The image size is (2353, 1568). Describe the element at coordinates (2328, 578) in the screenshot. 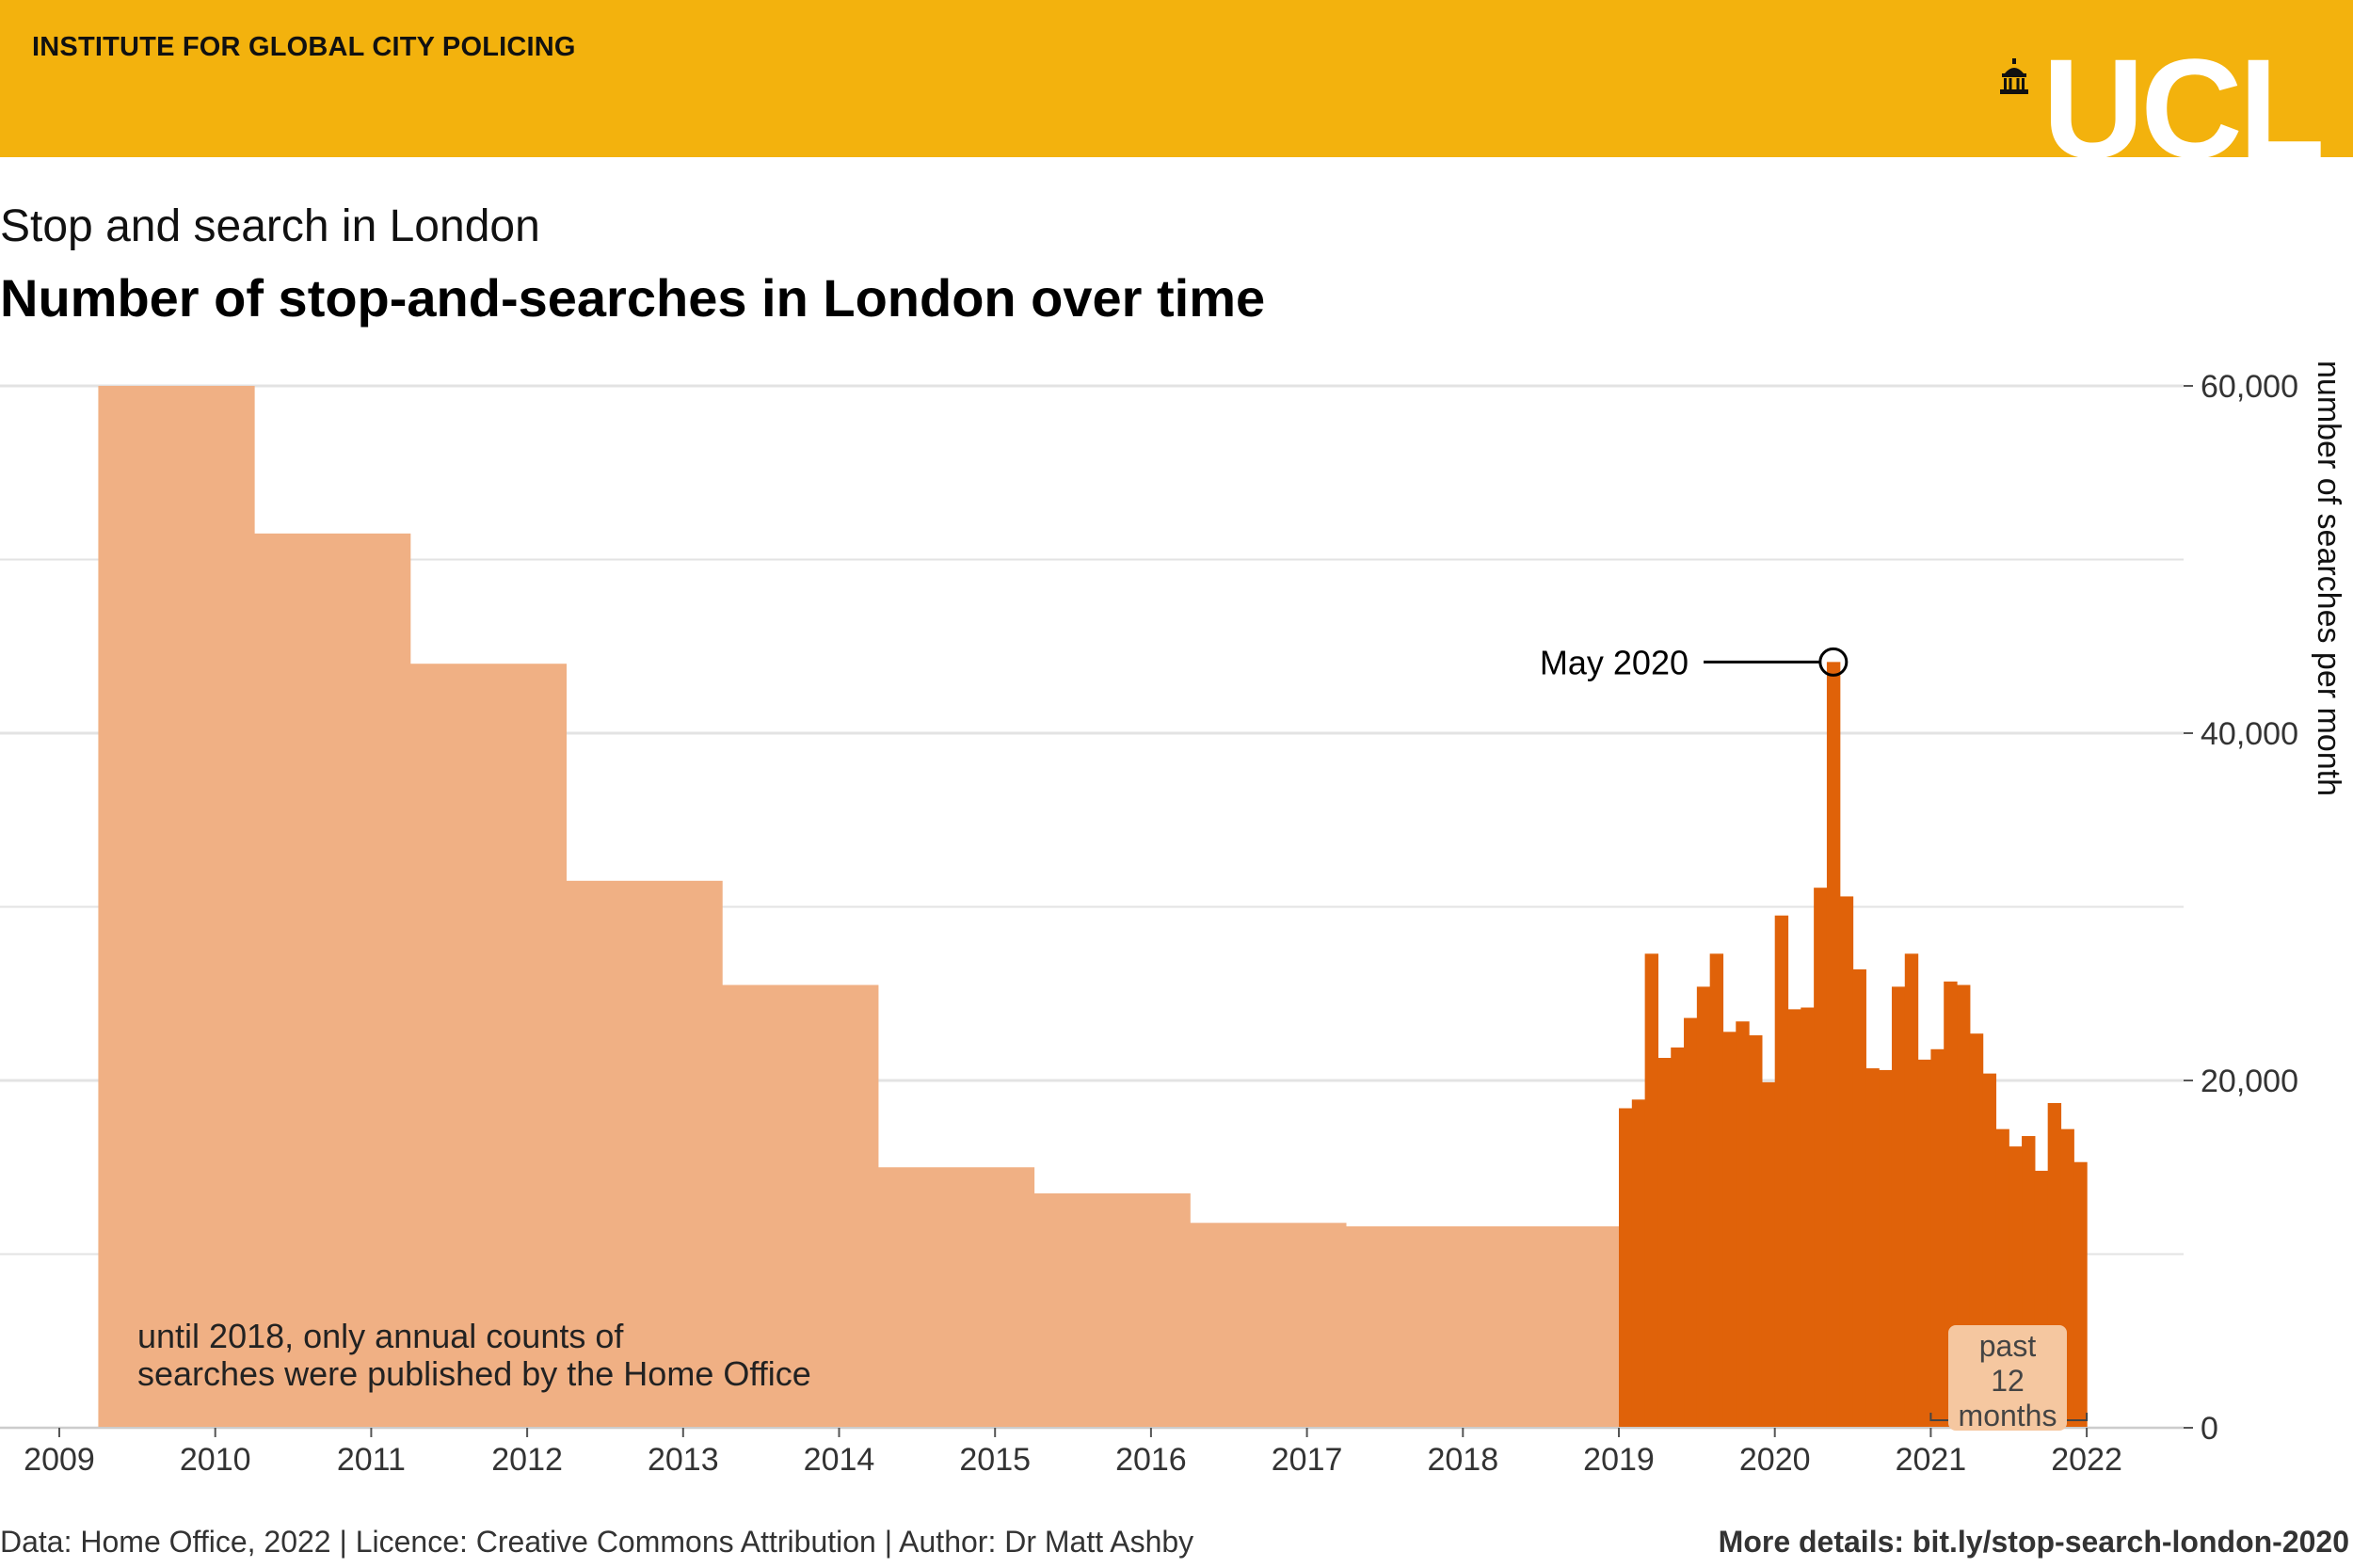

I see `y-axis-label: number of searches per month` at that location.